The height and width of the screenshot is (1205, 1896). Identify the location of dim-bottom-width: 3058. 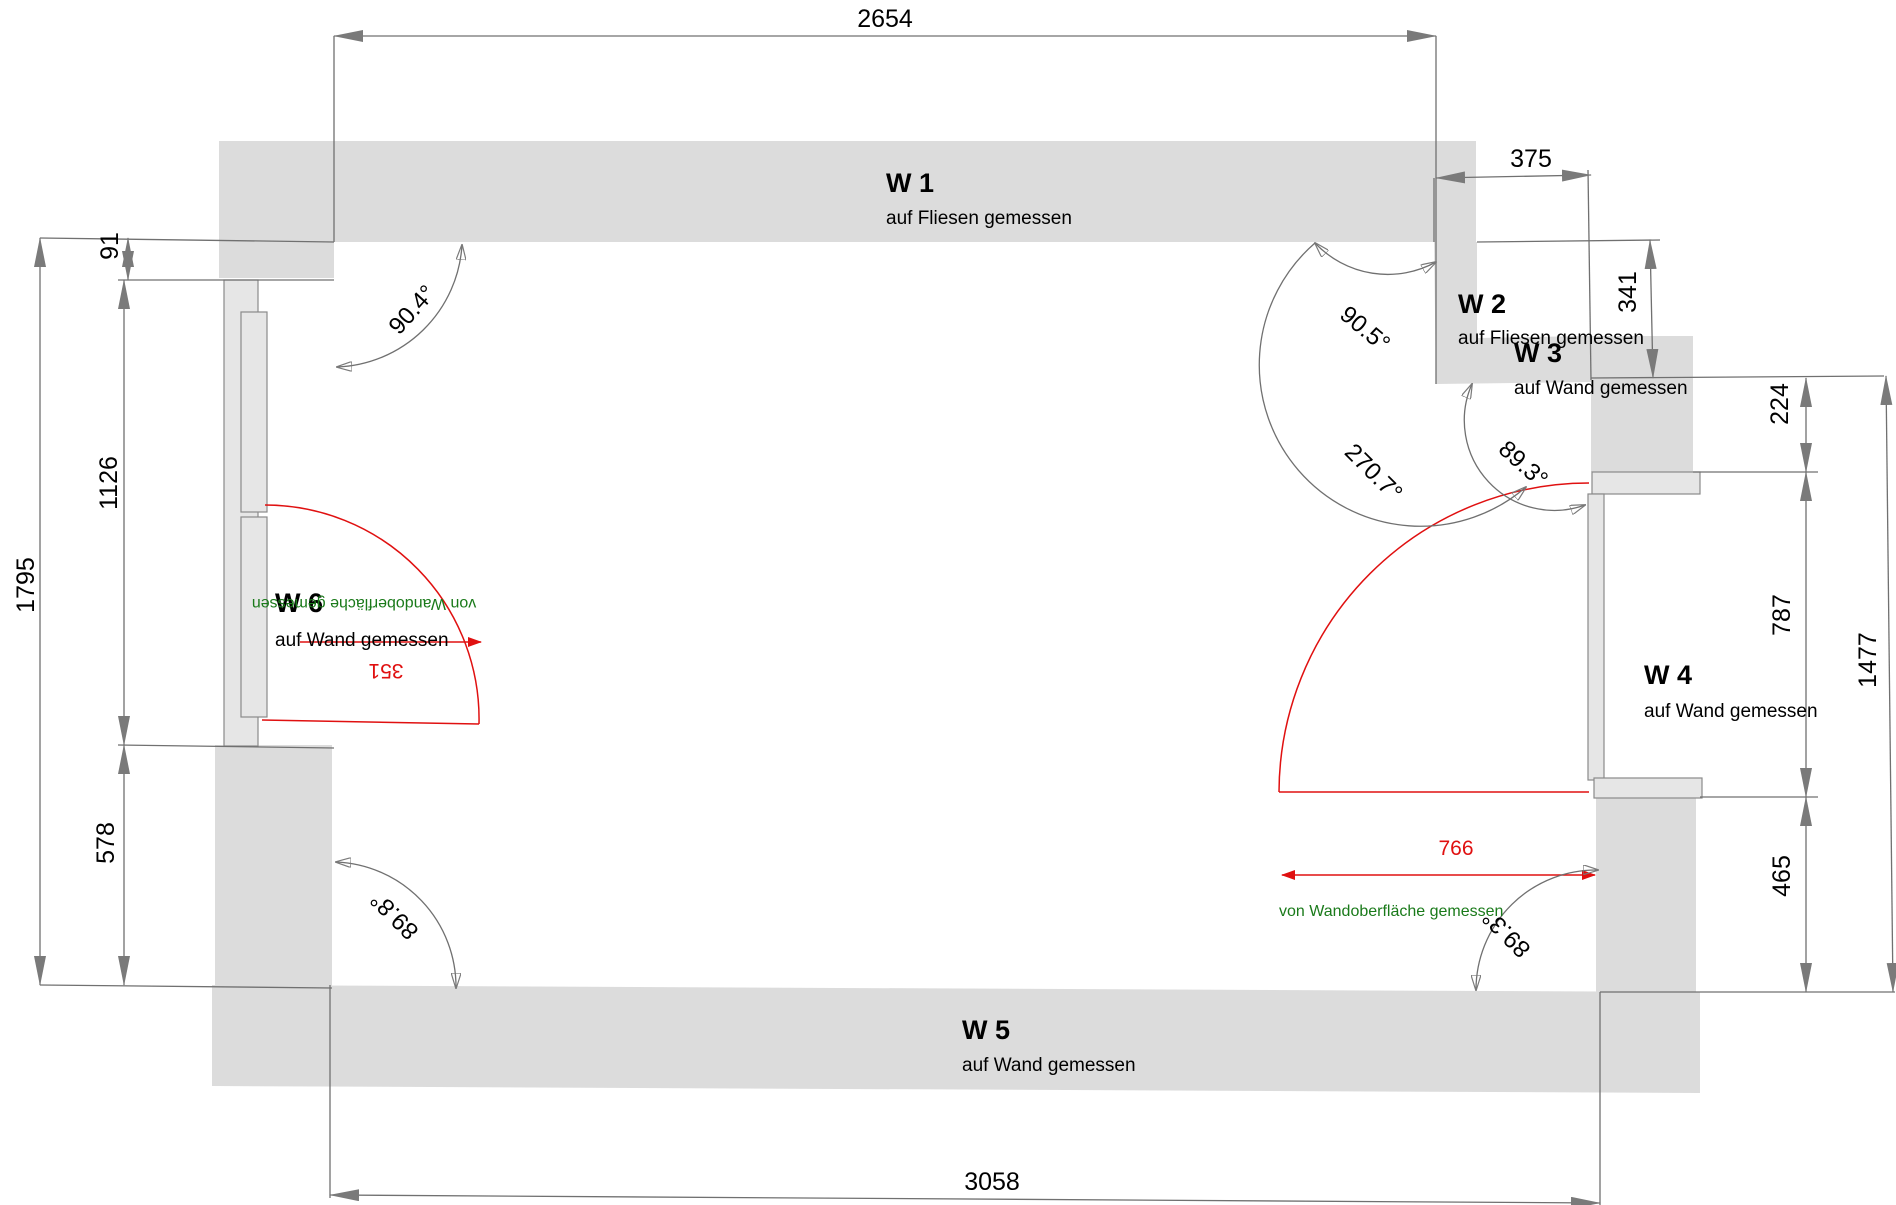
(992, 1182).